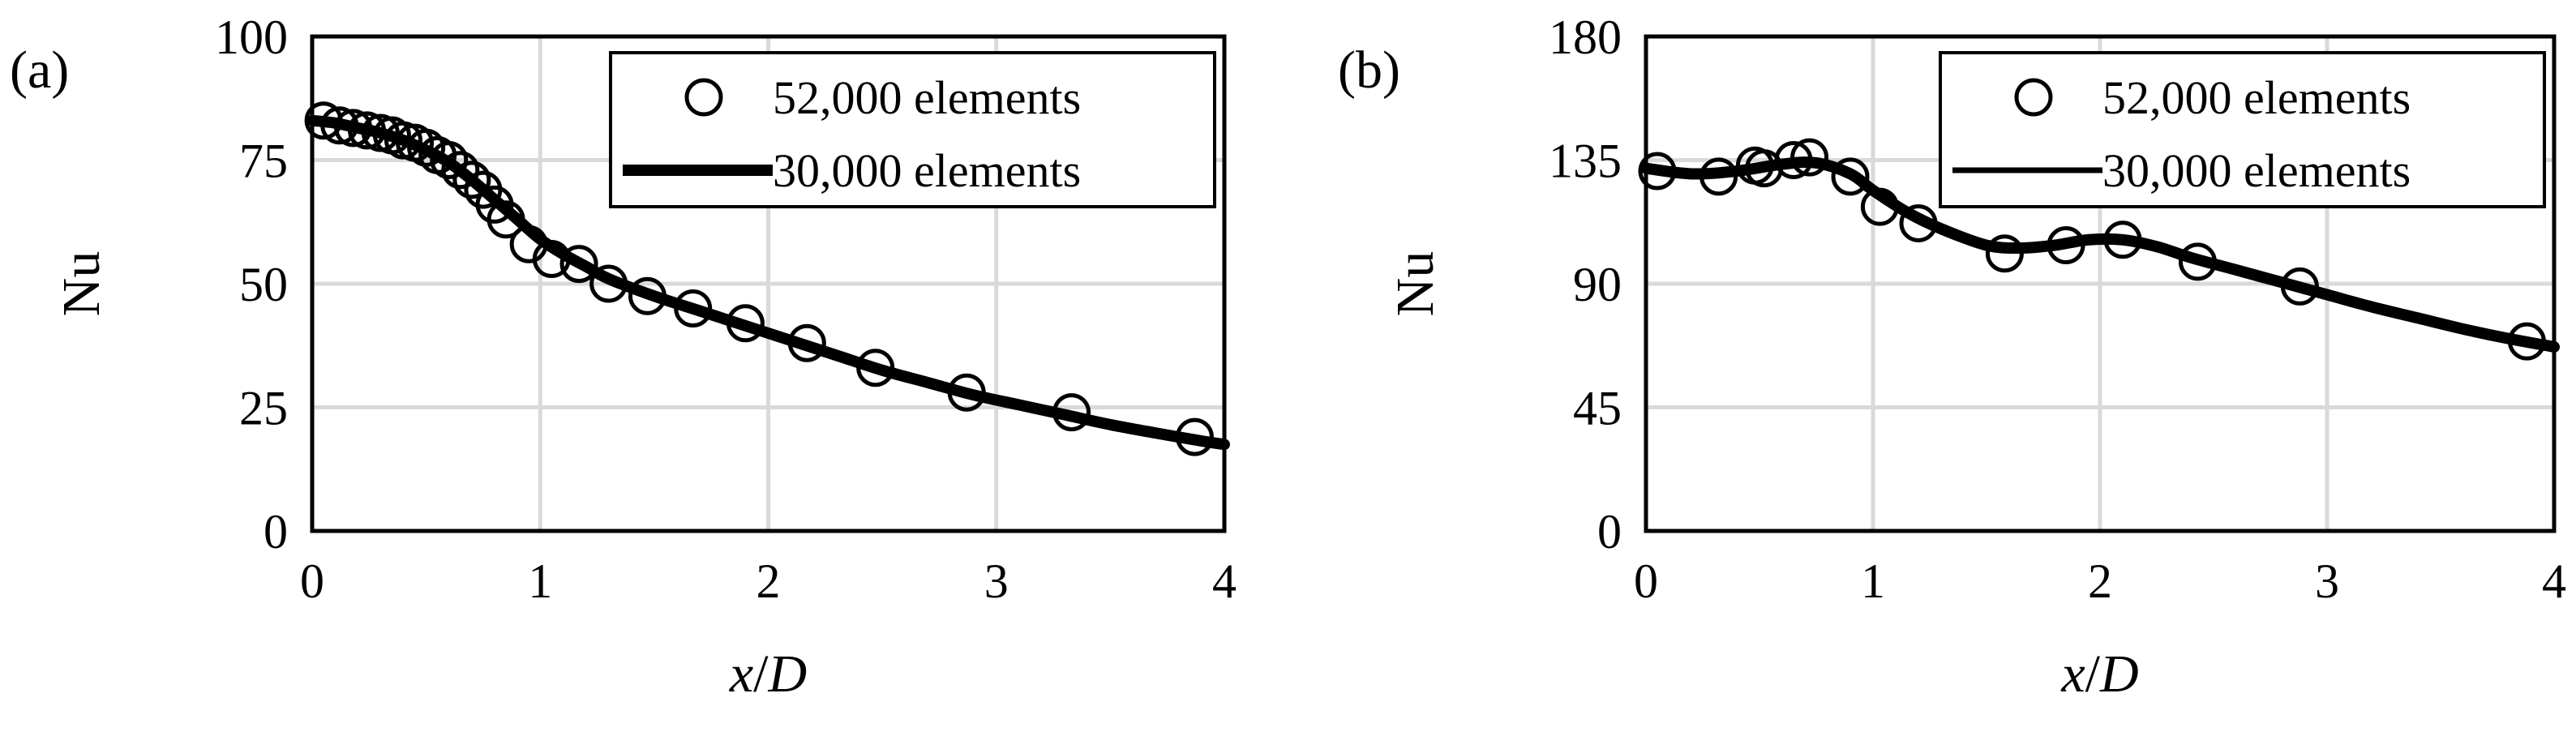 The height and width of the screenshot is (749, 2576). I want to click on y-tick-label: 100, so click(251, 37).